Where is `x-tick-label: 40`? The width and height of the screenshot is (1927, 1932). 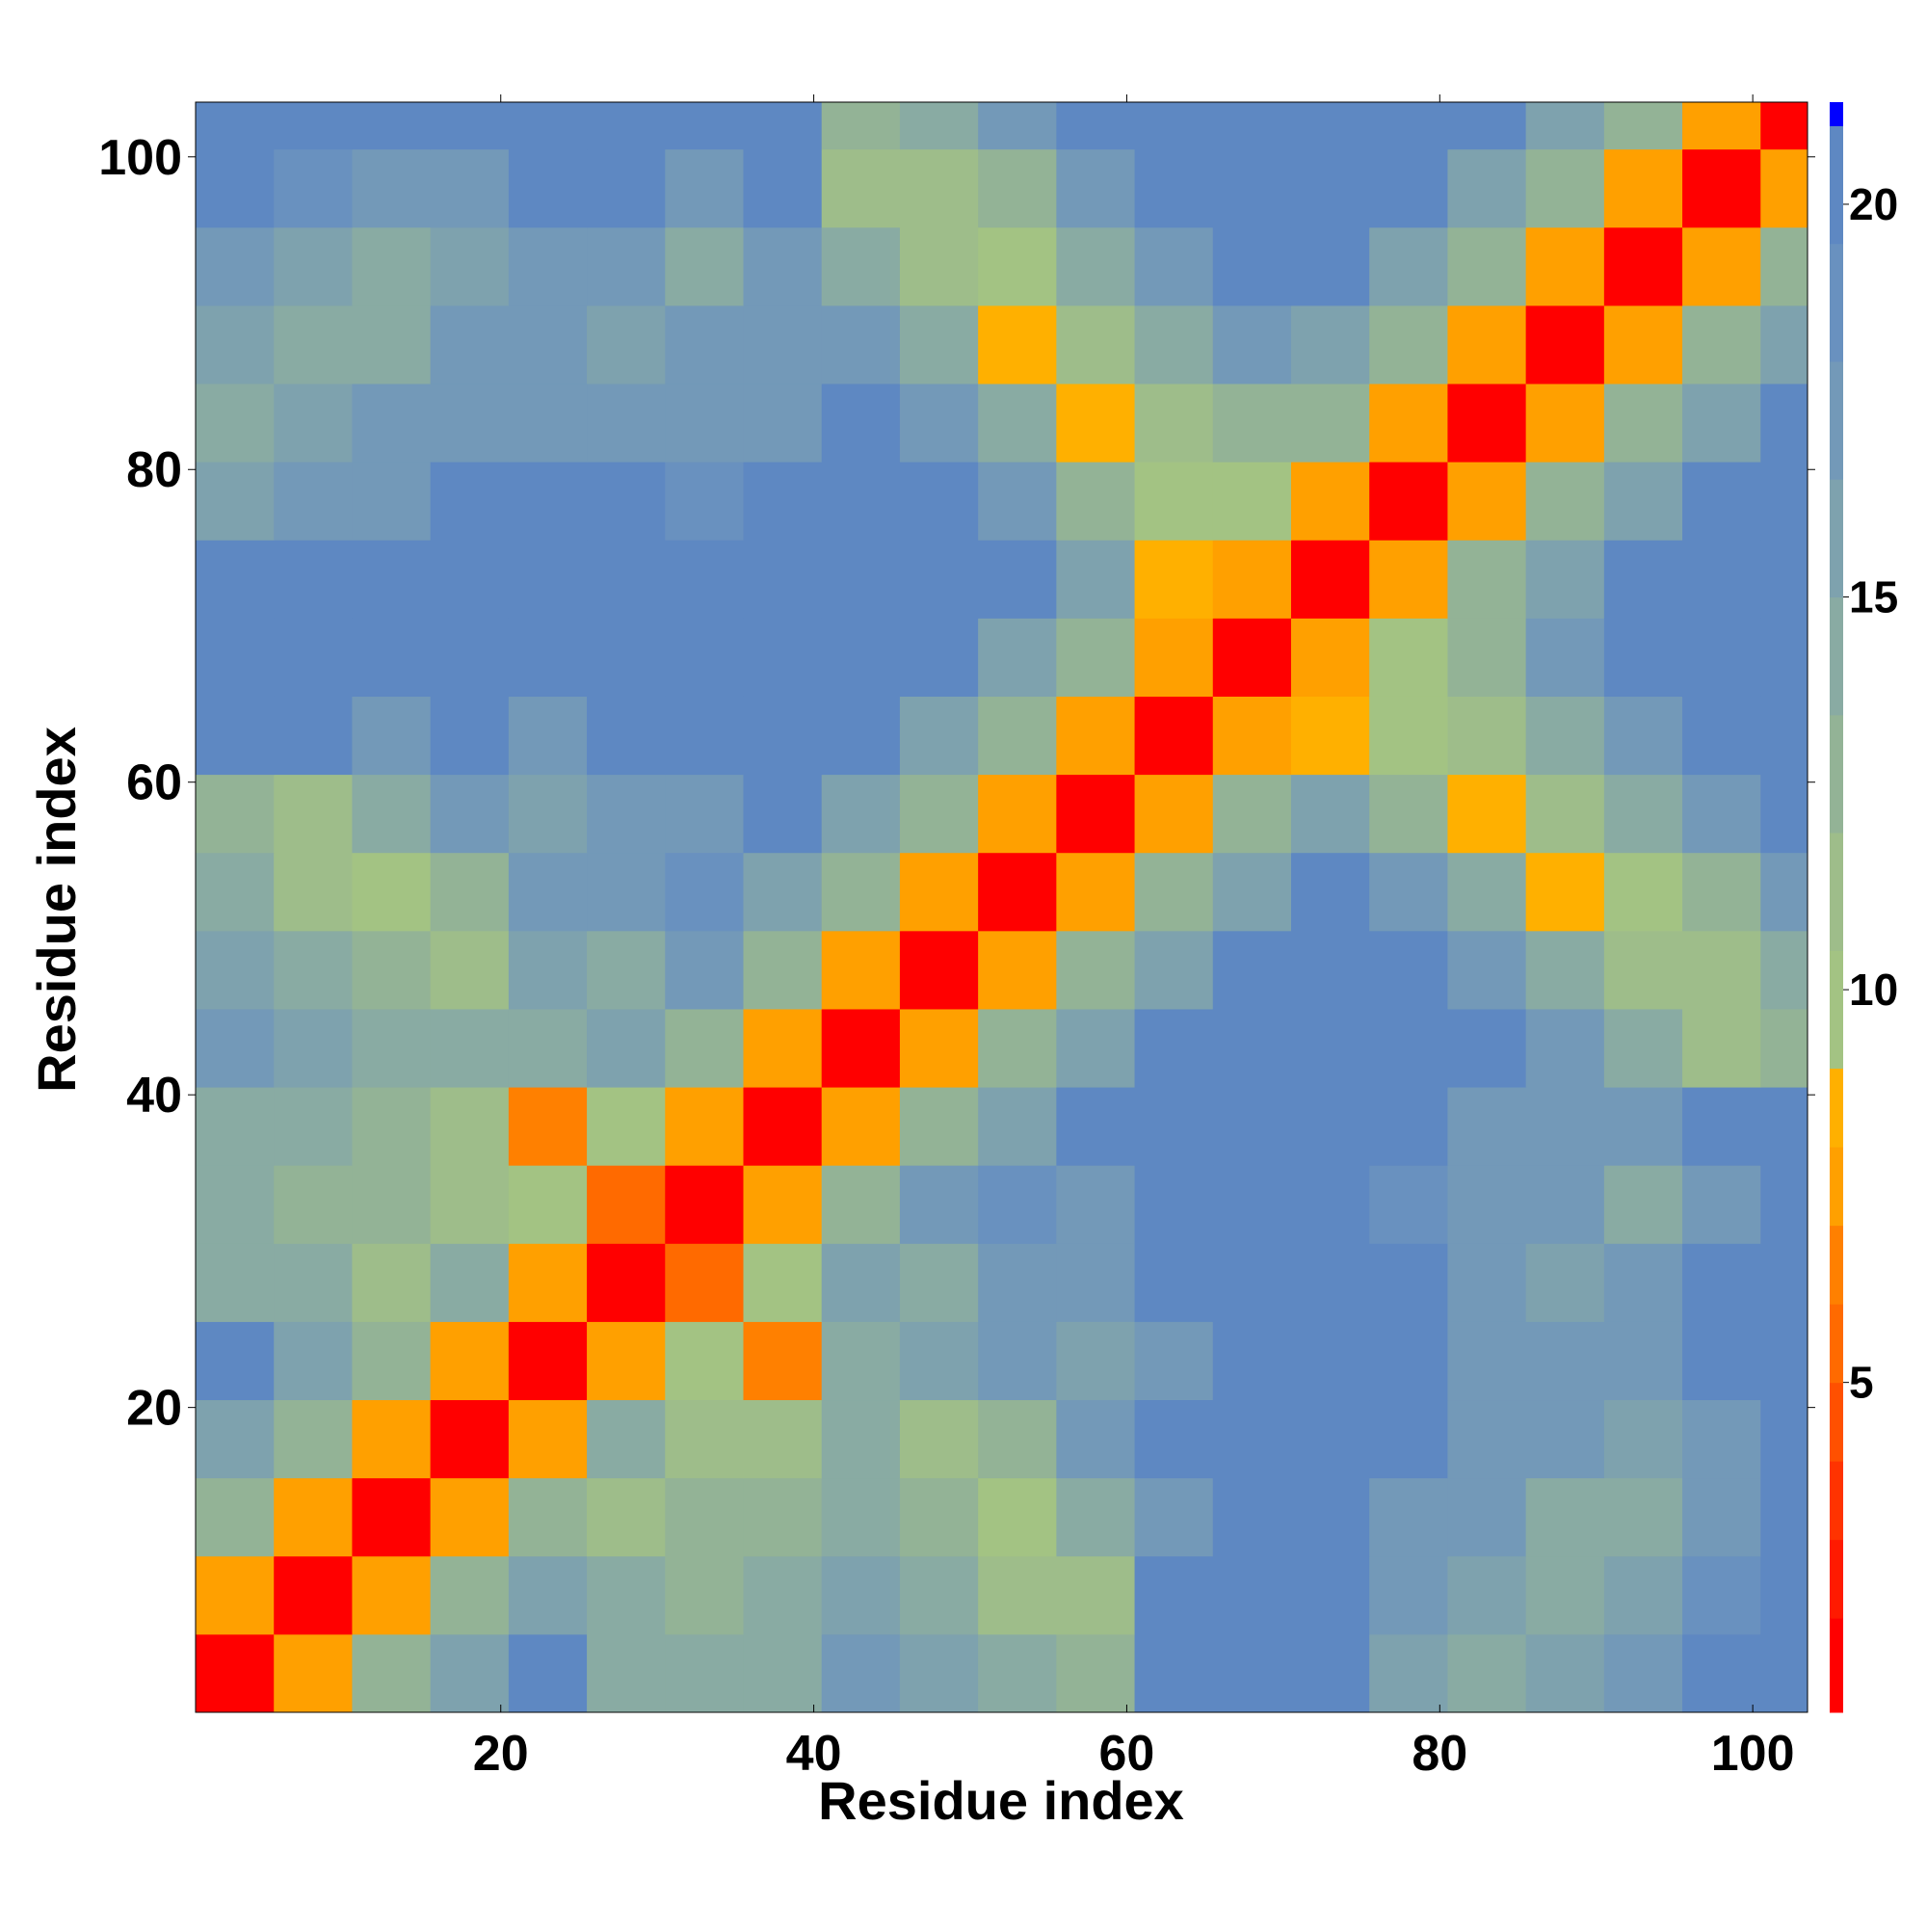 x-tick-label: 40 is located at coordinates (814, 1754).